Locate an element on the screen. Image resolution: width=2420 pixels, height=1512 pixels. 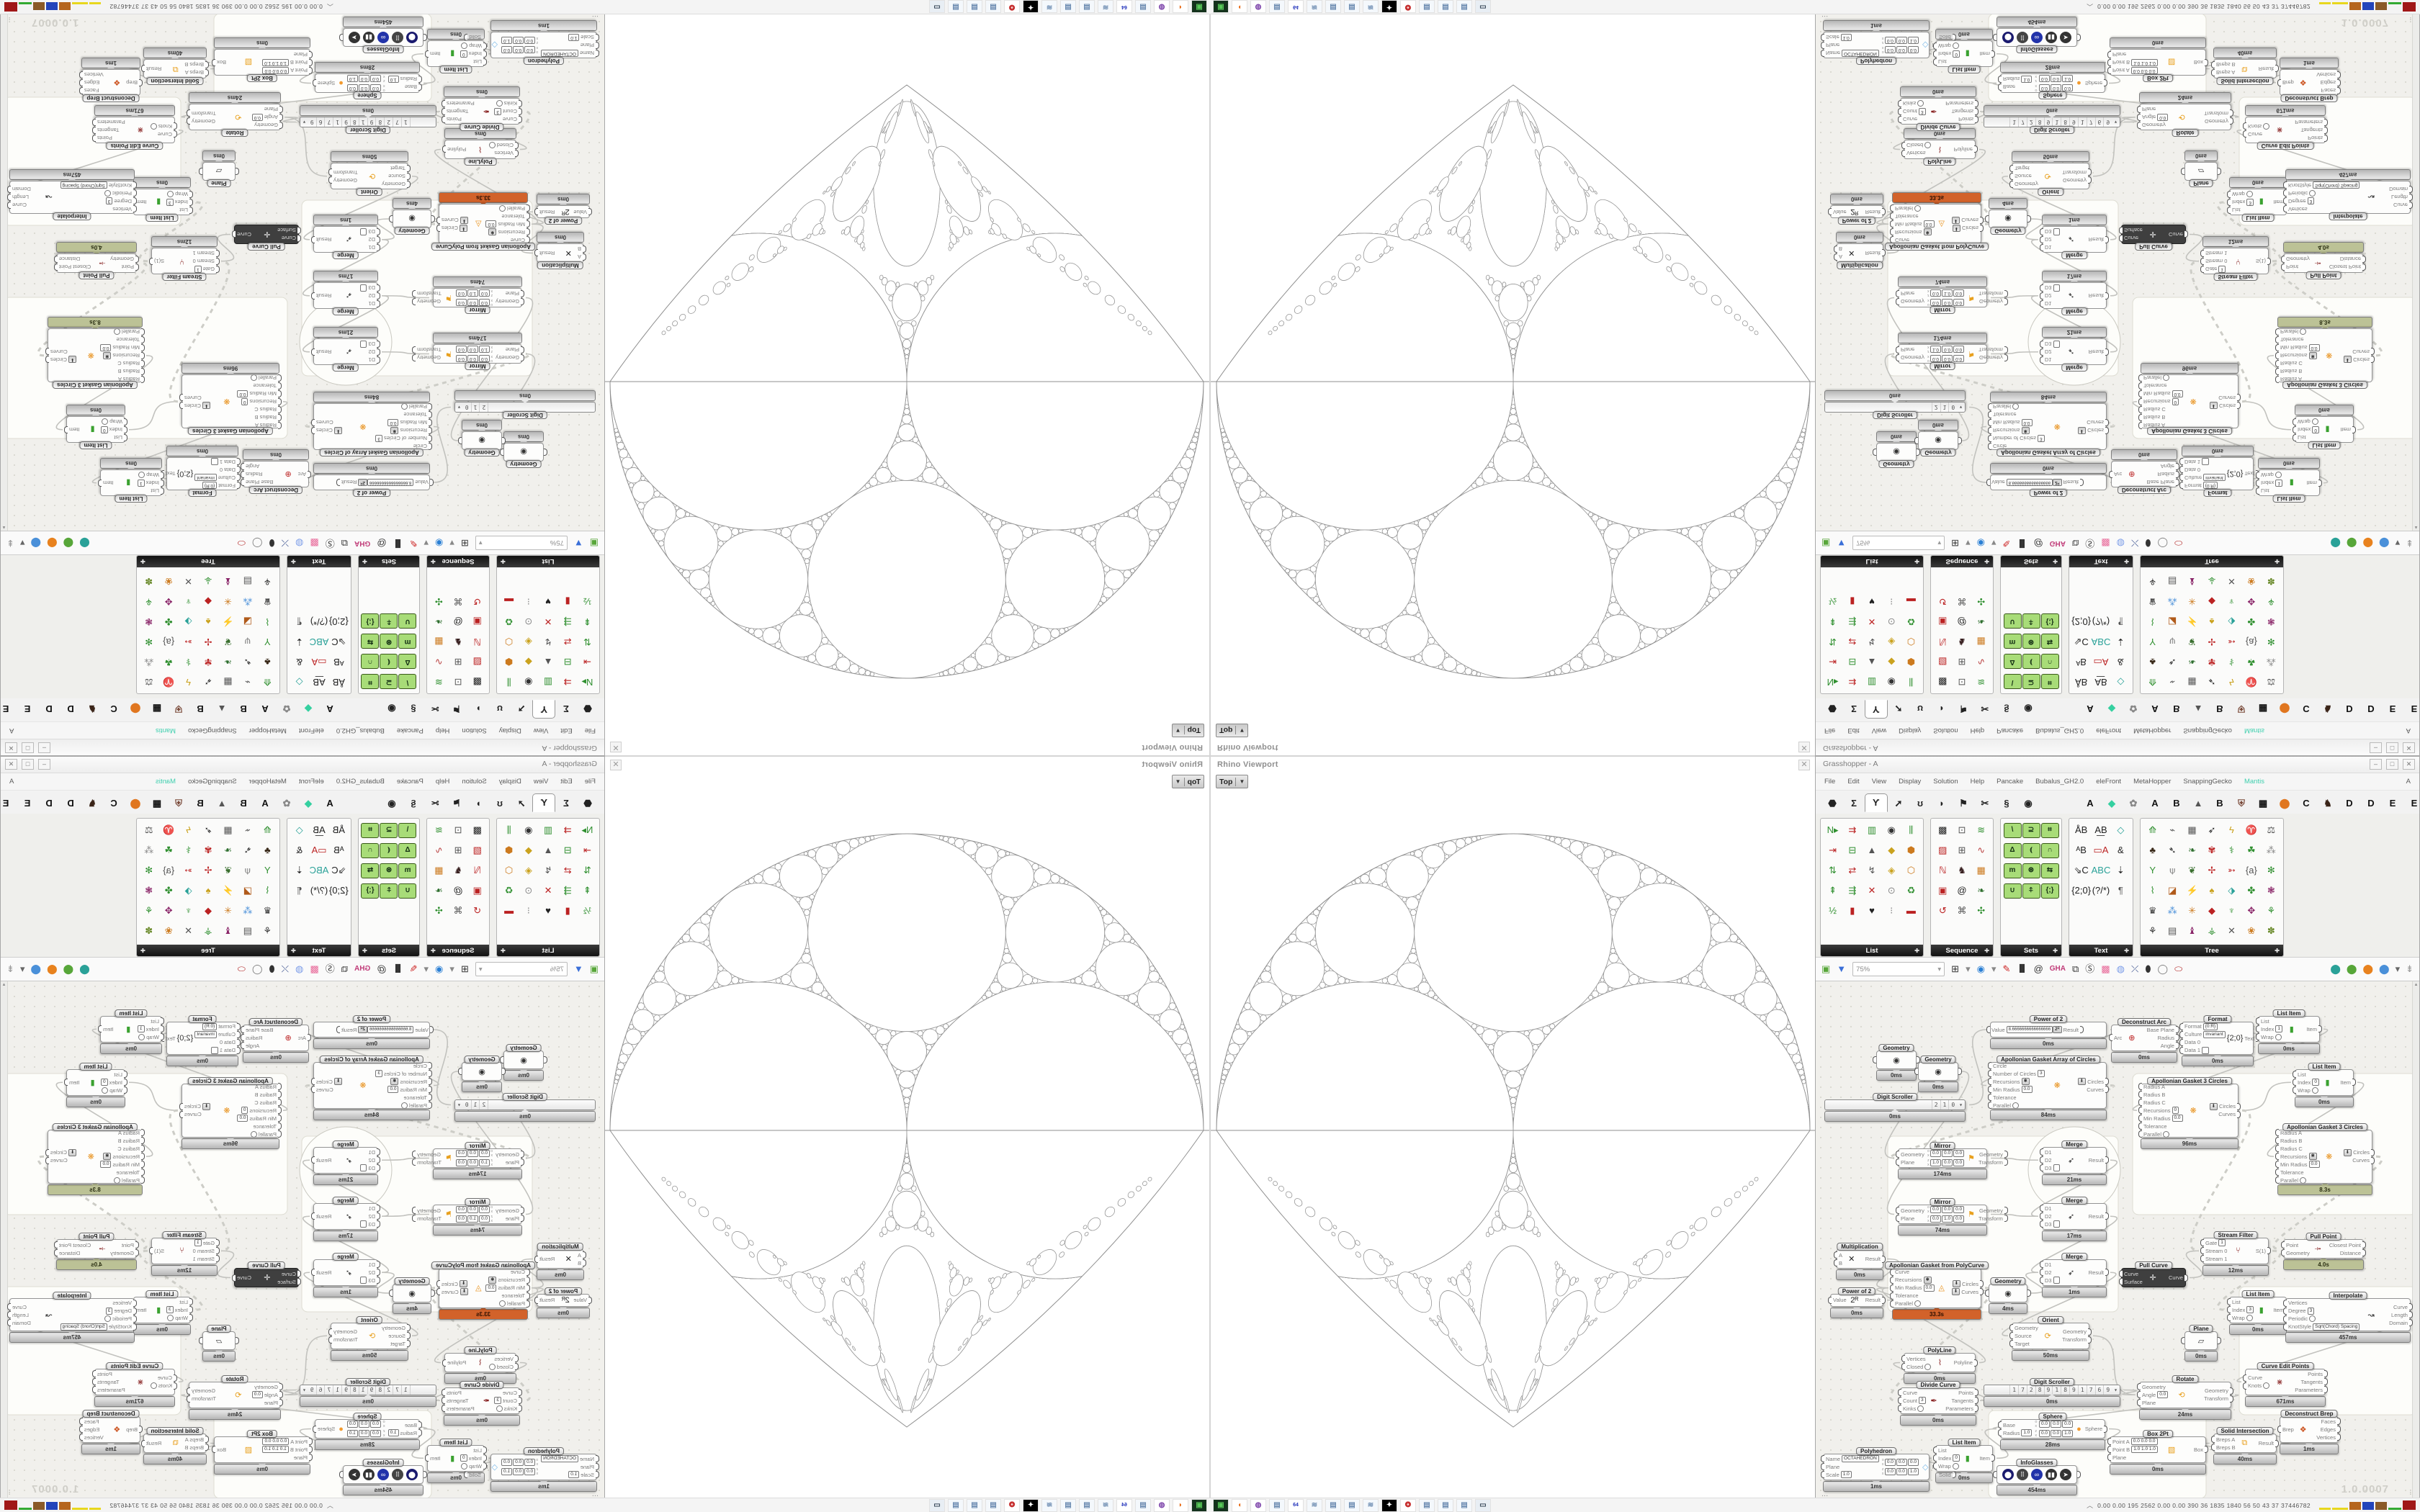
toolbar-icon: Ⓢ is located at coordinates (2090, 543).